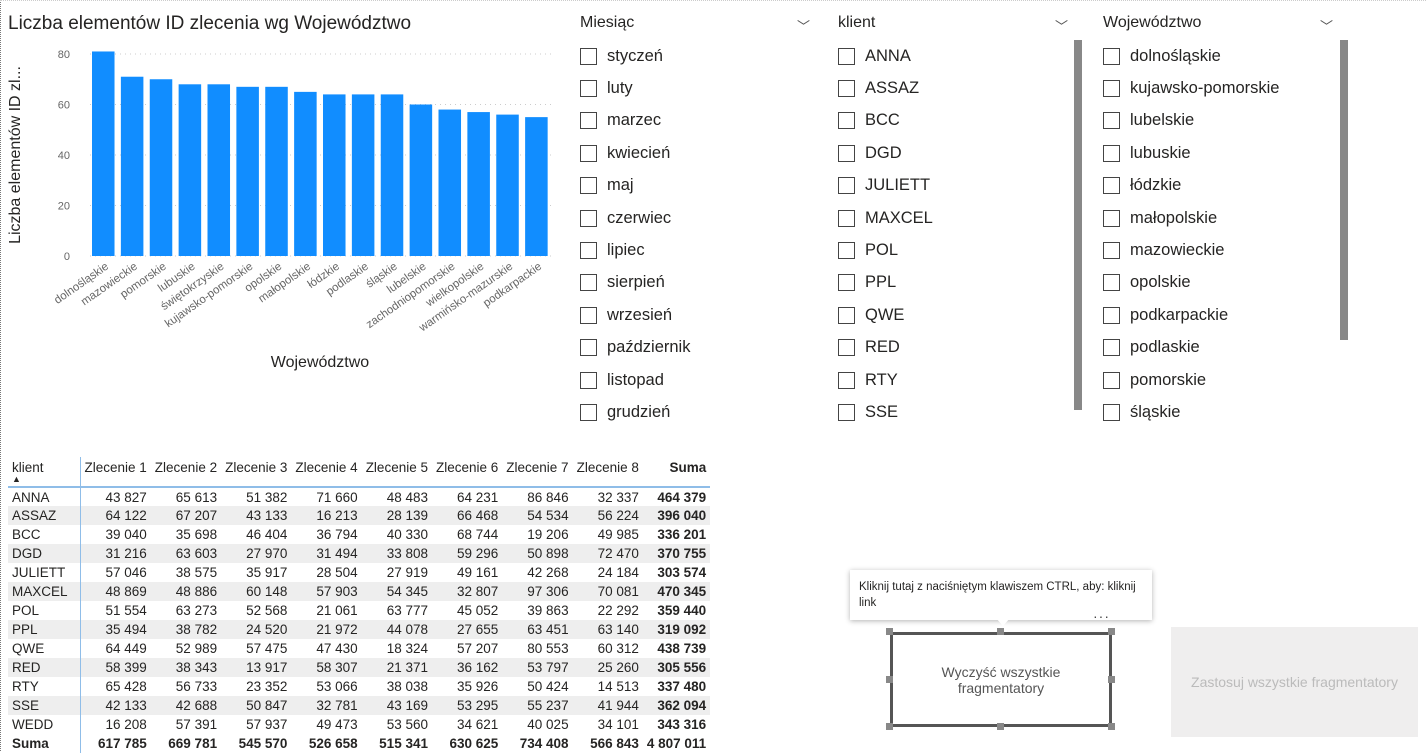  Describe the element at coordinates (676, 472) in the screenshot. I see `column-header: Suma` at that location.